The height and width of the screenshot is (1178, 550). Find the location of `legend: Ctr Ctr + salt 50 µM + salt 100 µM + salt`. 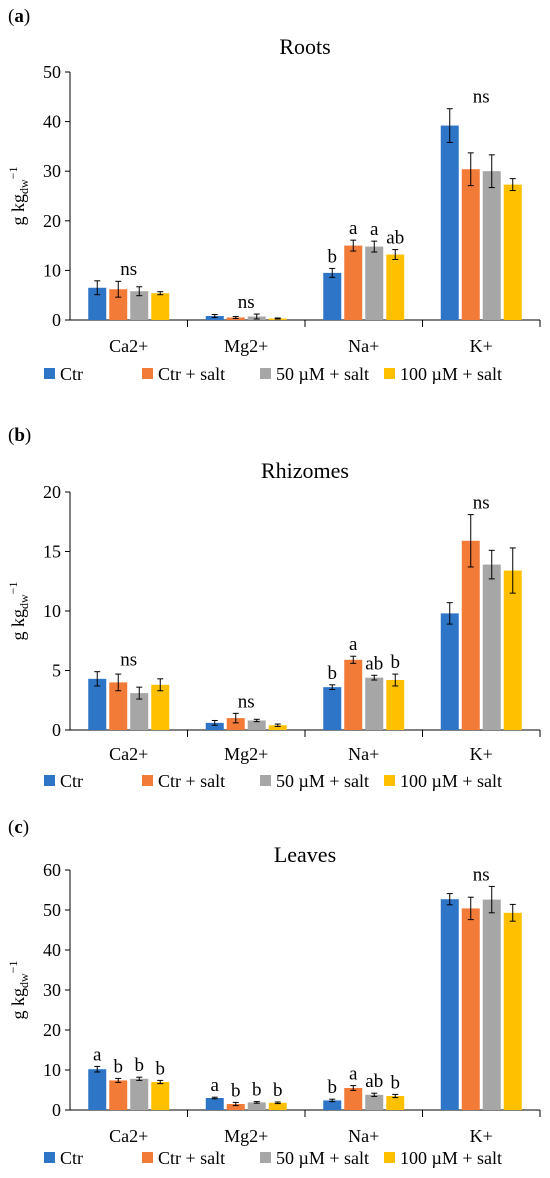

legend: Ctr Ctr + salt 50 µM + salt 100 µM + salt is located at coordinates (273, 1158).